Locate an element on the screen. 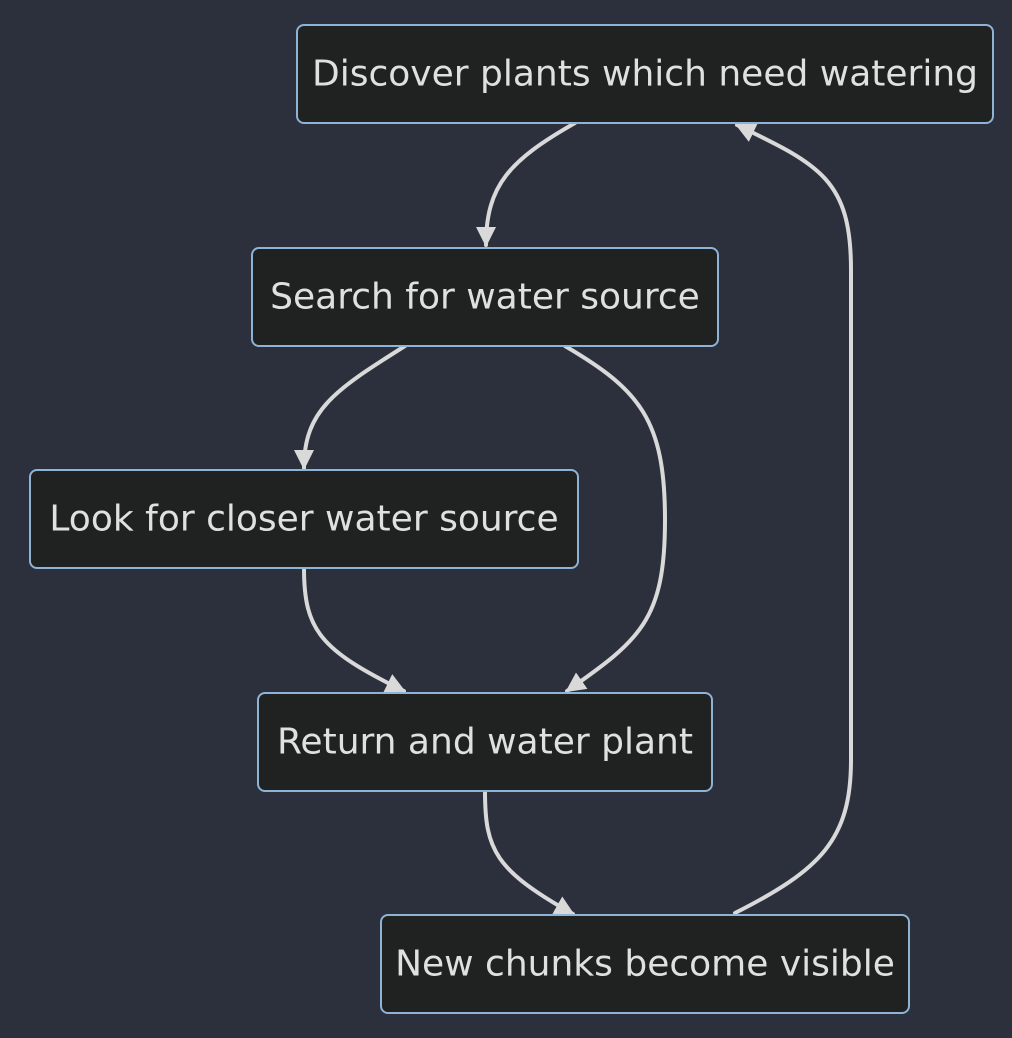 The height and width of the screenshot is (1038, 1012). edge-look-closer-to-return is located at coordinates (354, 629).